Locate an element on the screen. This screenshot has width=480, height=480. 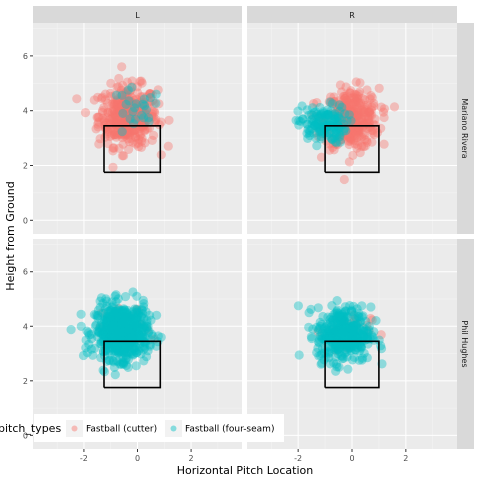
series-fastball-four-seam is located at coordinates (116, 333).